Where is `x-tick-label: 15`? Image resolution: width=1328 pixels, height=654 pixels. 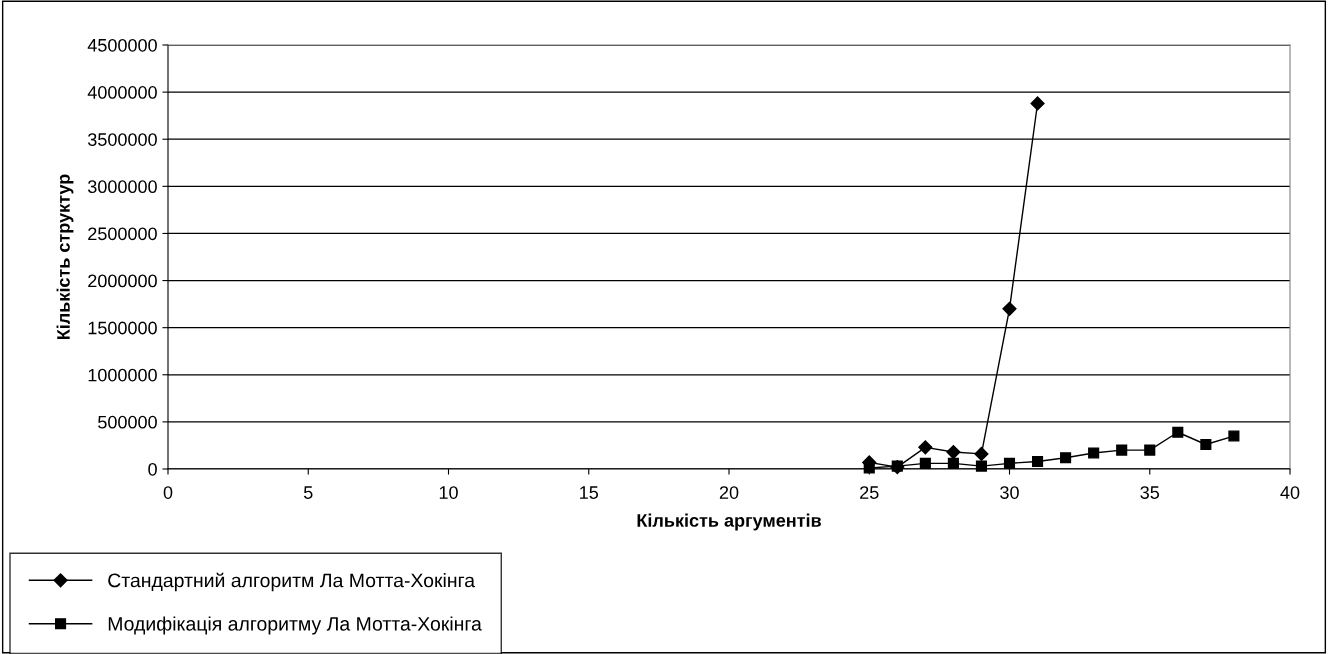
x-tick-label: 15 is located at coordinates (589, 492).